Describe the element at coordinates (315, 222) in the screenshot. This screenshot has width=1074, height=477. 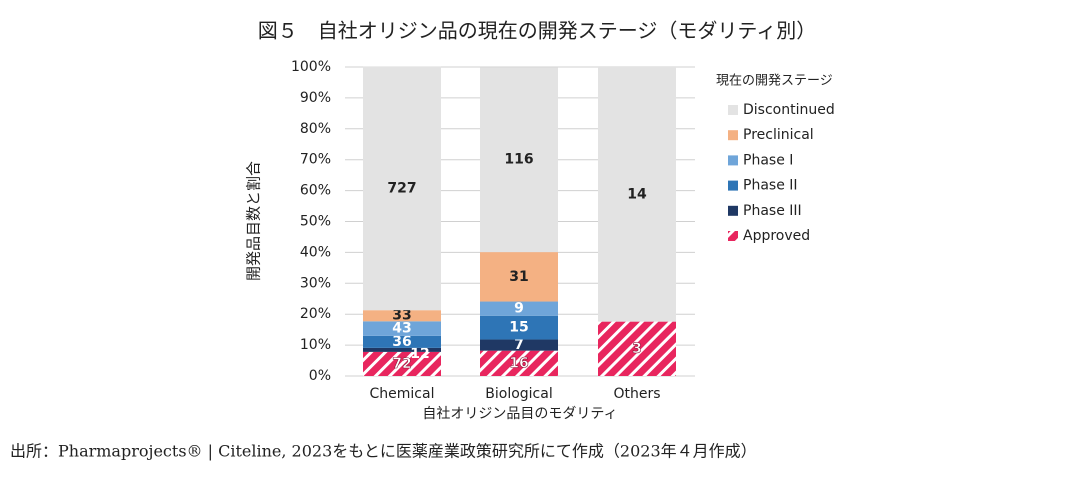
I see `y-tick-label: 50%` at that location.